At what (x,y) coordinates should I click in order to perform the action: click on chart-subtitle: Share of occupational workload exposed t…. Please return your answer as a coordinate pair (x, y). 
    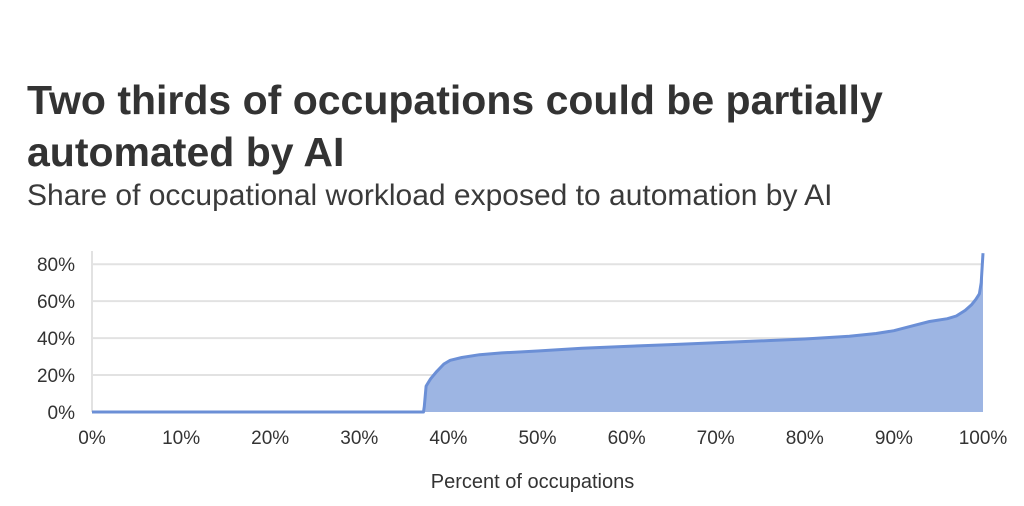
    Looking at the image, I should click on (430, 195).